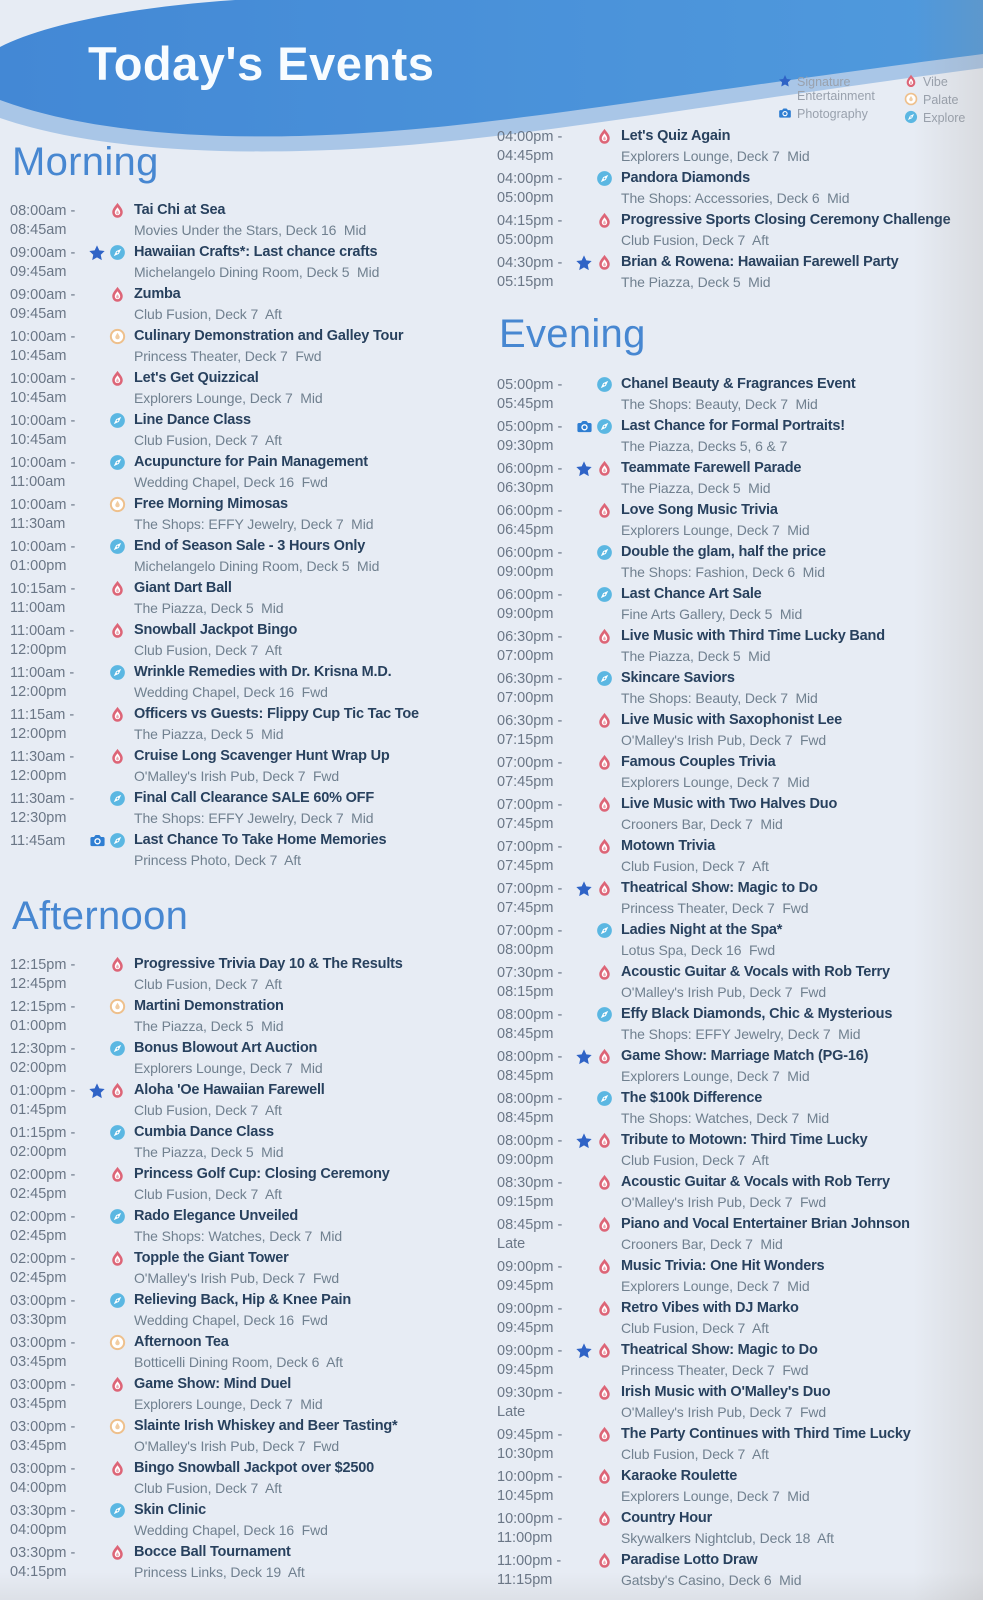  Describe the element at coordinates (530, 394) in the screenshot. I see `event-time: 05:00pm - 05:45pm` at that location.